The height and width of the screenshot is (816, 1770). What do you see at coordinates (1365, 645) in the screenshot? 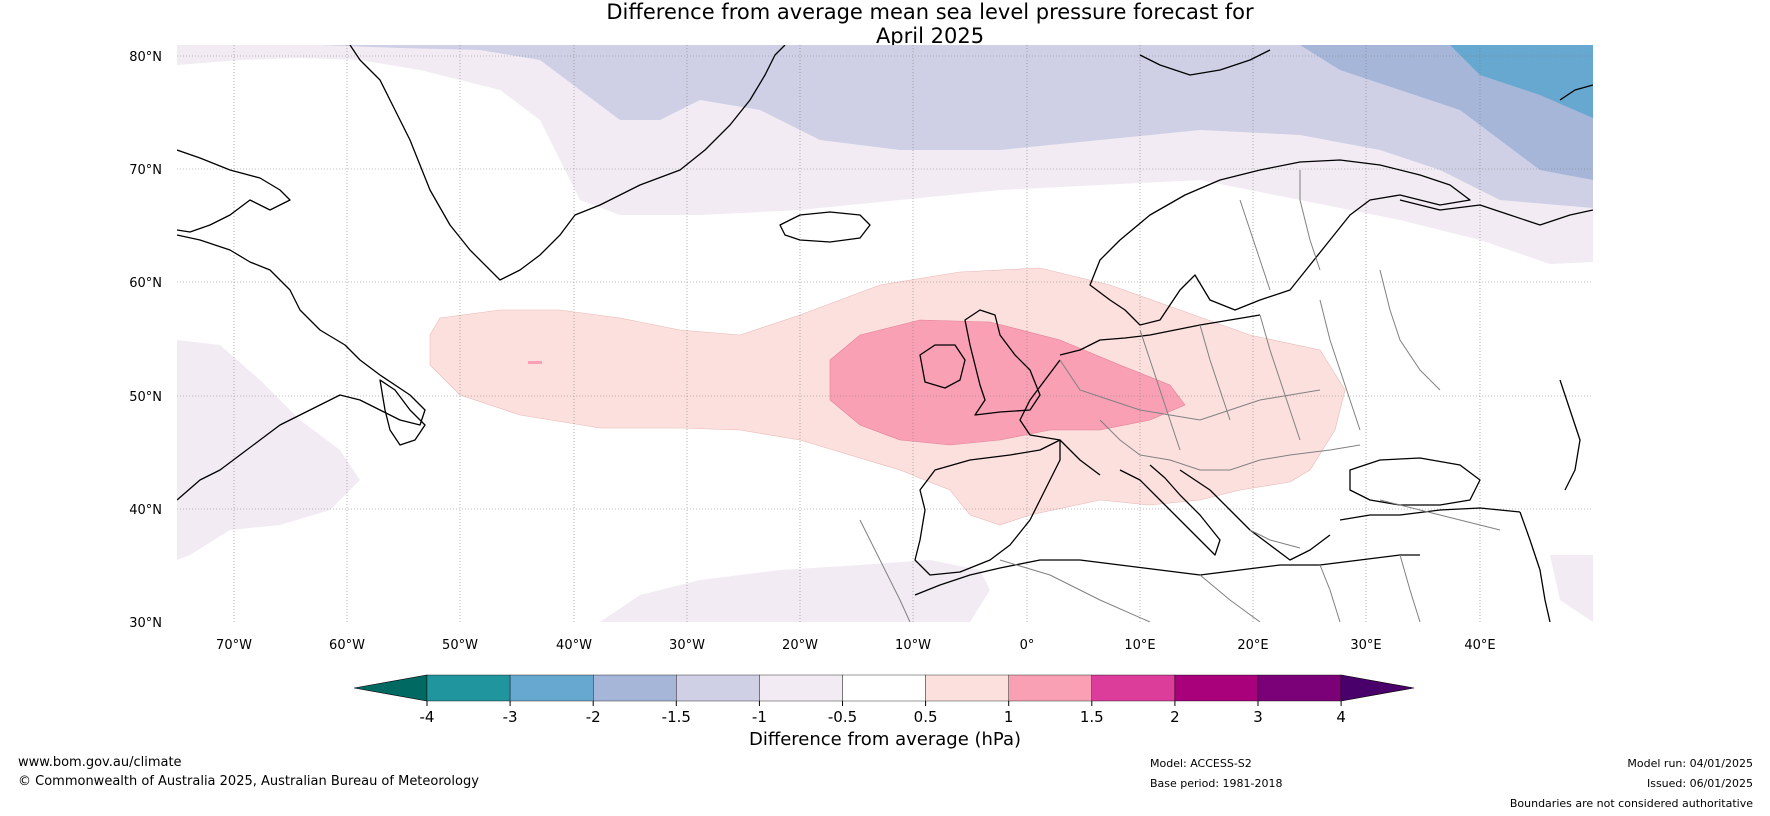
I see `lon-label: 30°E` at bounding box center [1365, 645].